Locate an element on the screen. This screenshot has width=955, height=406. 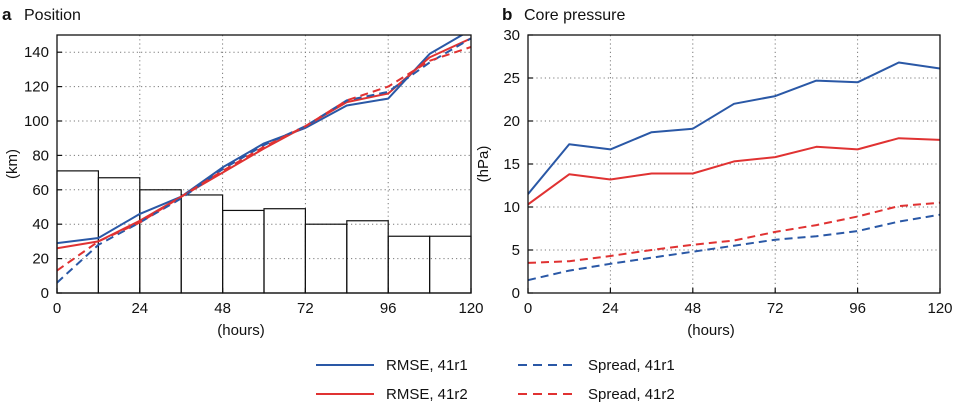
legend-label: Spread, 41r1 is located at coordinates (631, 365).